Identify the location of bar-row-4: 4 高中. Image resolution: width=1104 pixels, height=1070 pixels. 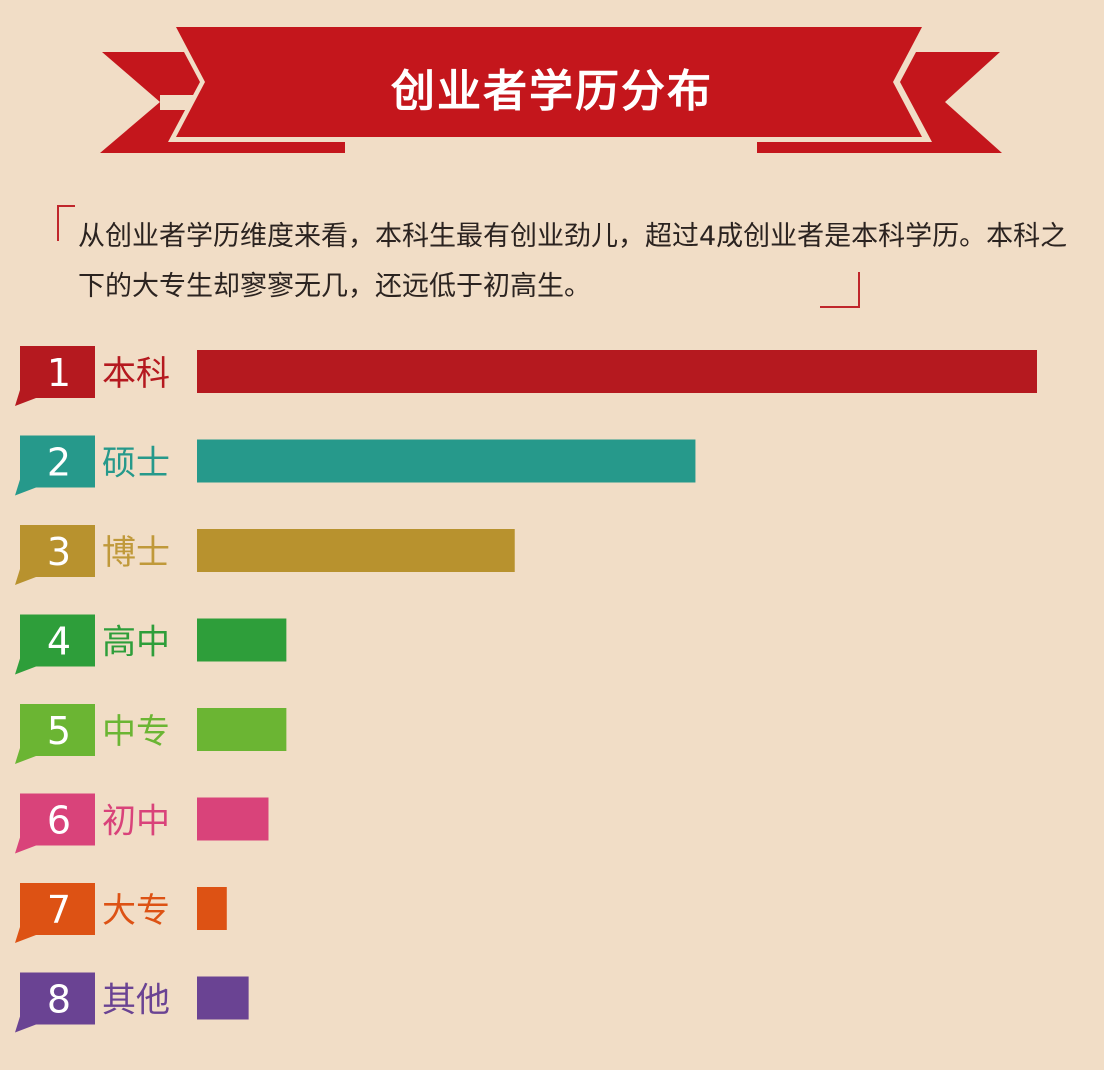
(151, 644).